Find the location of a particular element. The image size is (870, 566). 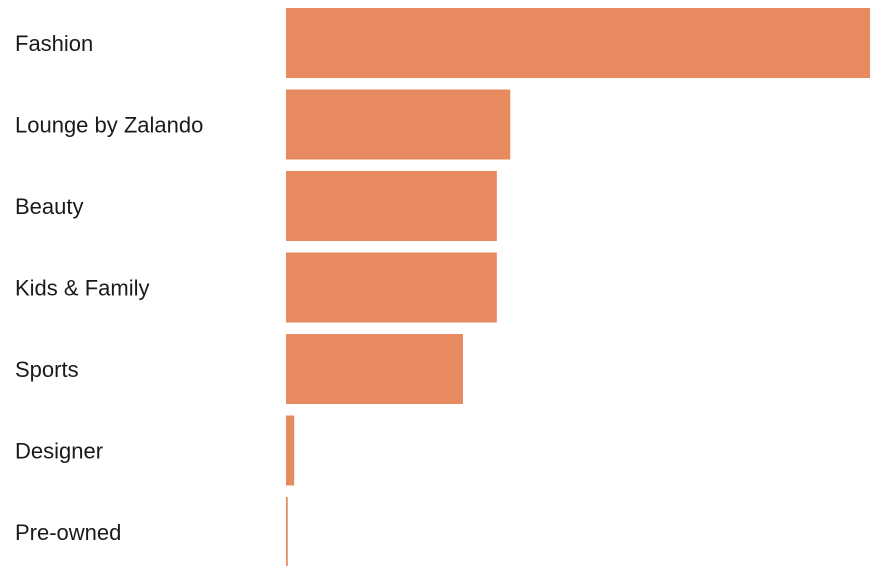

category-label: Lounge by Zalando is located at coordinates (109, 124).